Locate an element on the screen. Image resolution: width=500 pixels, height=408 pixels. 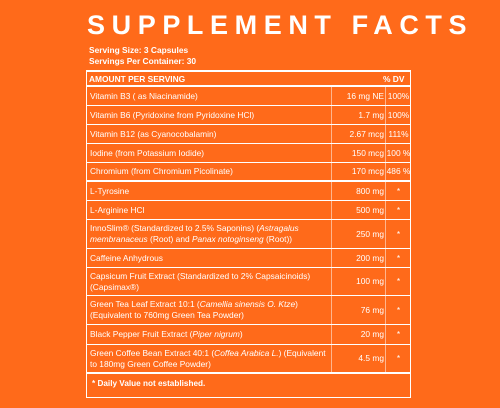
amount-per-serving-header: AMOUNT PER SERVING is located at coordinates (137, 79).